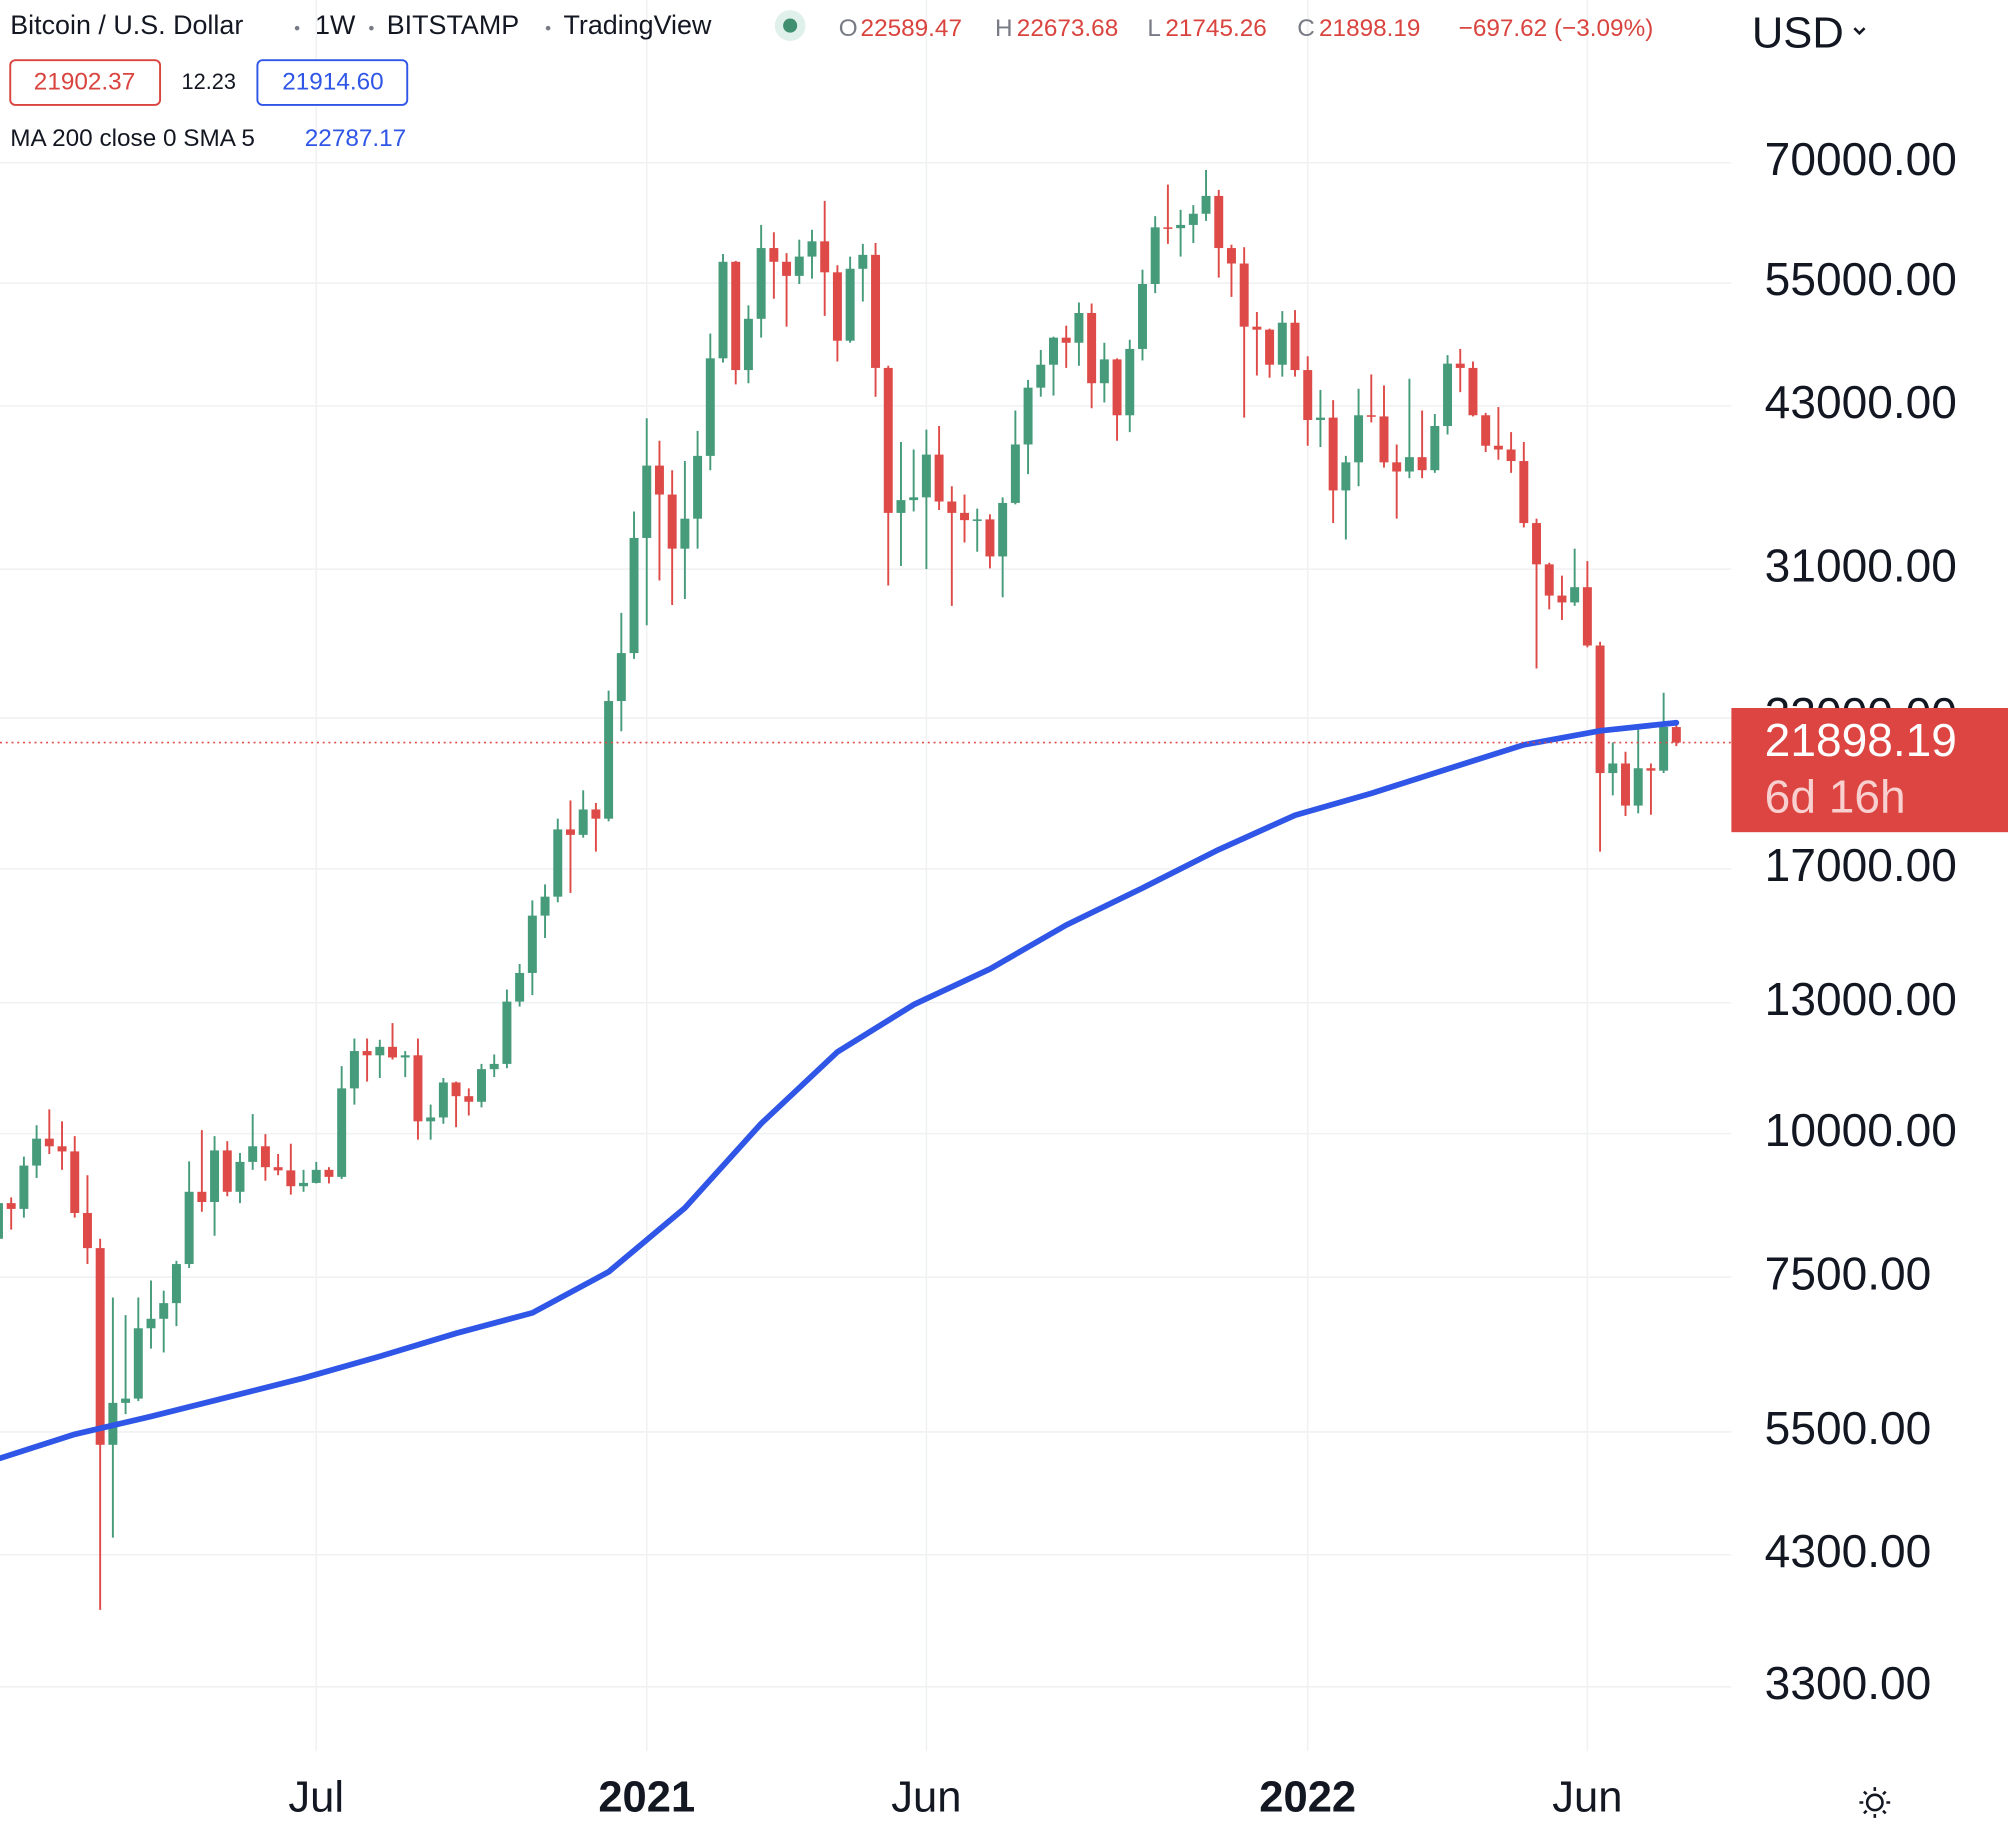 The width and height of the screenshot is (2008, 1846). Describe the element at coordinates (637, 25) in the screenshot. I see `source: TradingView` at that location.